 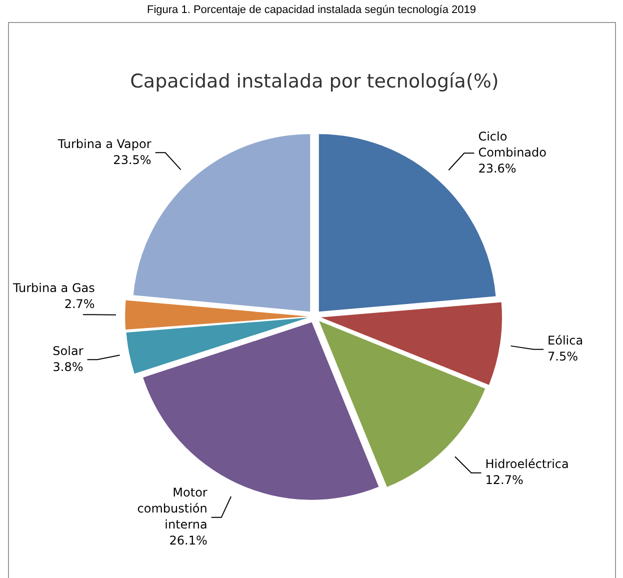 I want to click on slice-label: Motor combustión interna, so click(x=172, y=508).